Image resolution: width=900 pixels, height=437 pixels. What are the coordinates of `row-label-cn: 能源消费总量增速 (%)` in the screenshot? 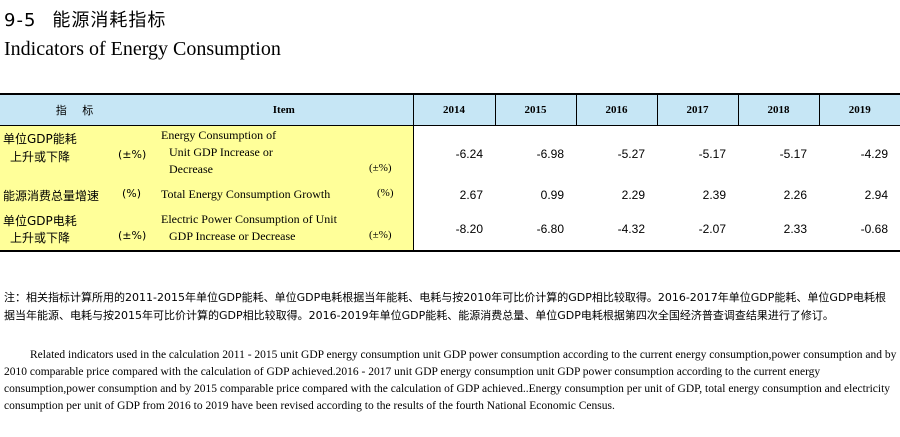 It's located at (77, 195).